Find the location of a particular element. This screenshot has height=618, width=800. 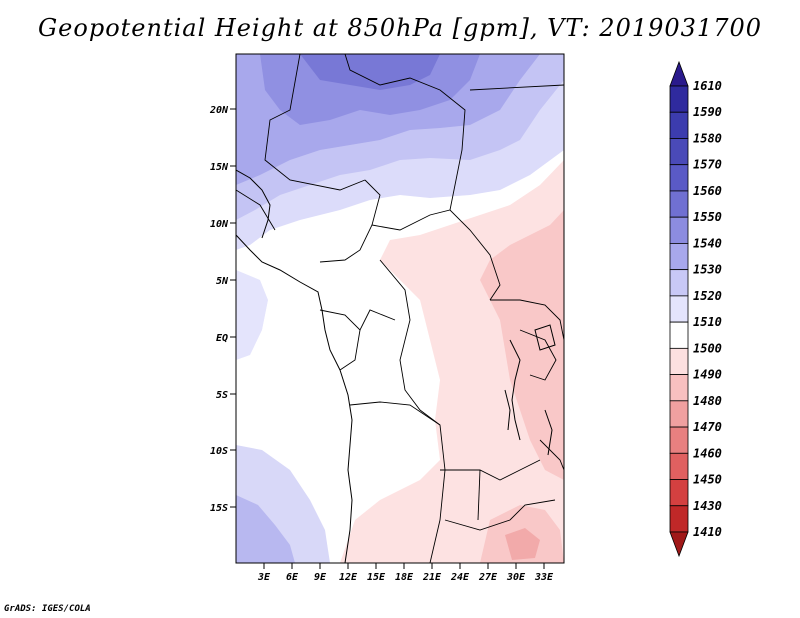

lon-label-30e: 30E is located at coordinates (516, 577).